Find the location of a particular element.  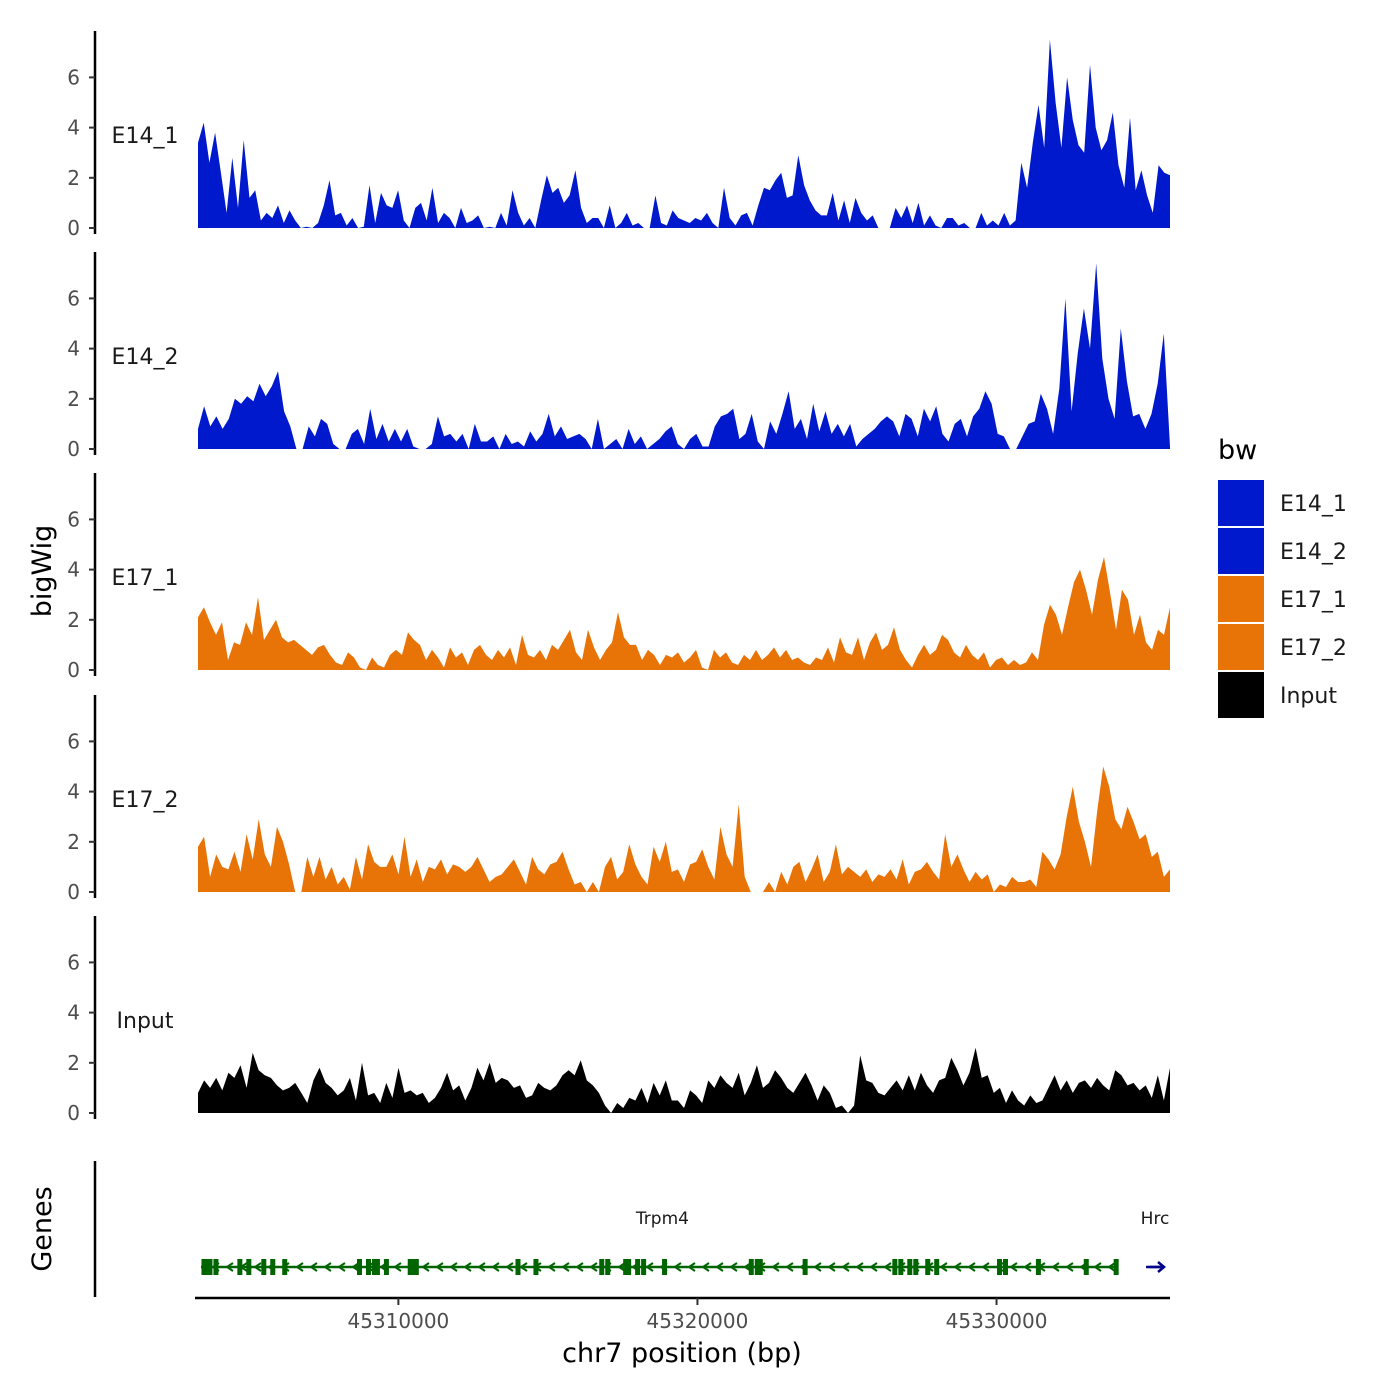

x-axis: 45310000 45320000 45330000 is located at coordinates (682, 1314).